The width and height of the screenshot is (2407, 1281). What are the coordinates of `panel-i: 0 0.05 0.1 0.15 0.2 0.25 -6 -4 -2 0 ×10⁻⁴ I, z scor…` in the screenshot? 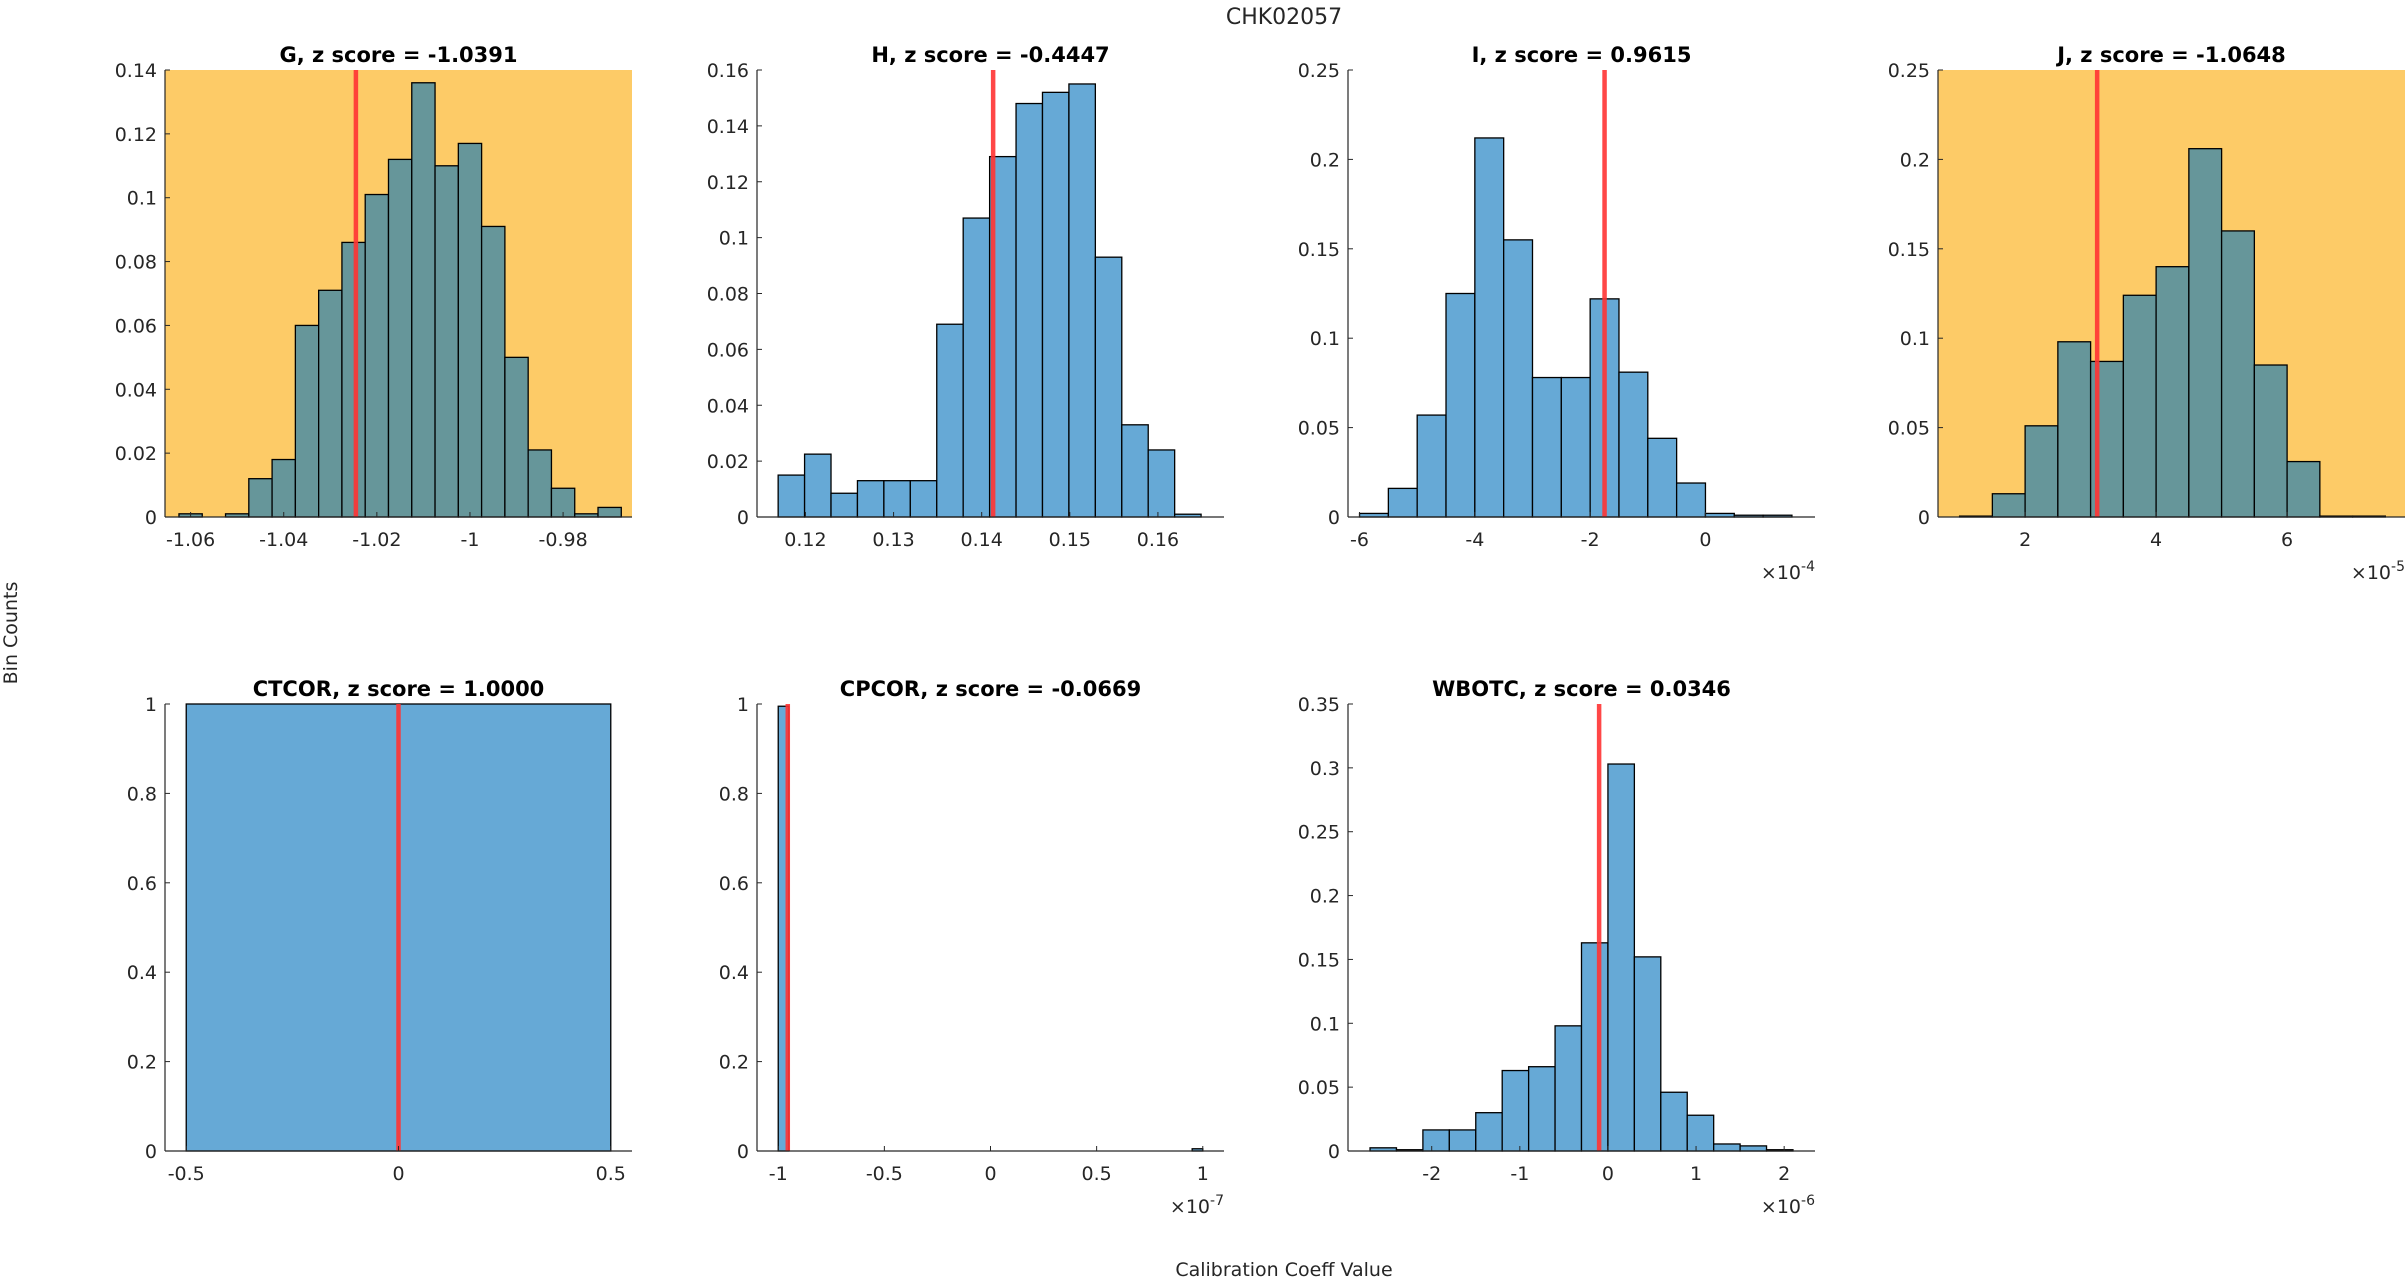 It's located at (1556, 313).